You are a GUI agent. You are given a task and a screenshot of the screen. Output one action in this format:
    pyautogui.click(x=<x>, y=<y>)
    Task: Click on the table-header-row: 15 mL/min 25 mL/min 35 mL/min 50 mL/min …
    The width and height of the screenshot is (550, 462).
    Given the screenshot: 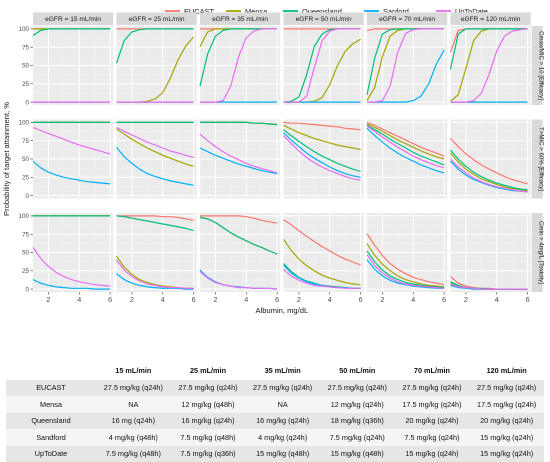 What is the action you would take?
    pyautogui.click(x=275, y=370)
    